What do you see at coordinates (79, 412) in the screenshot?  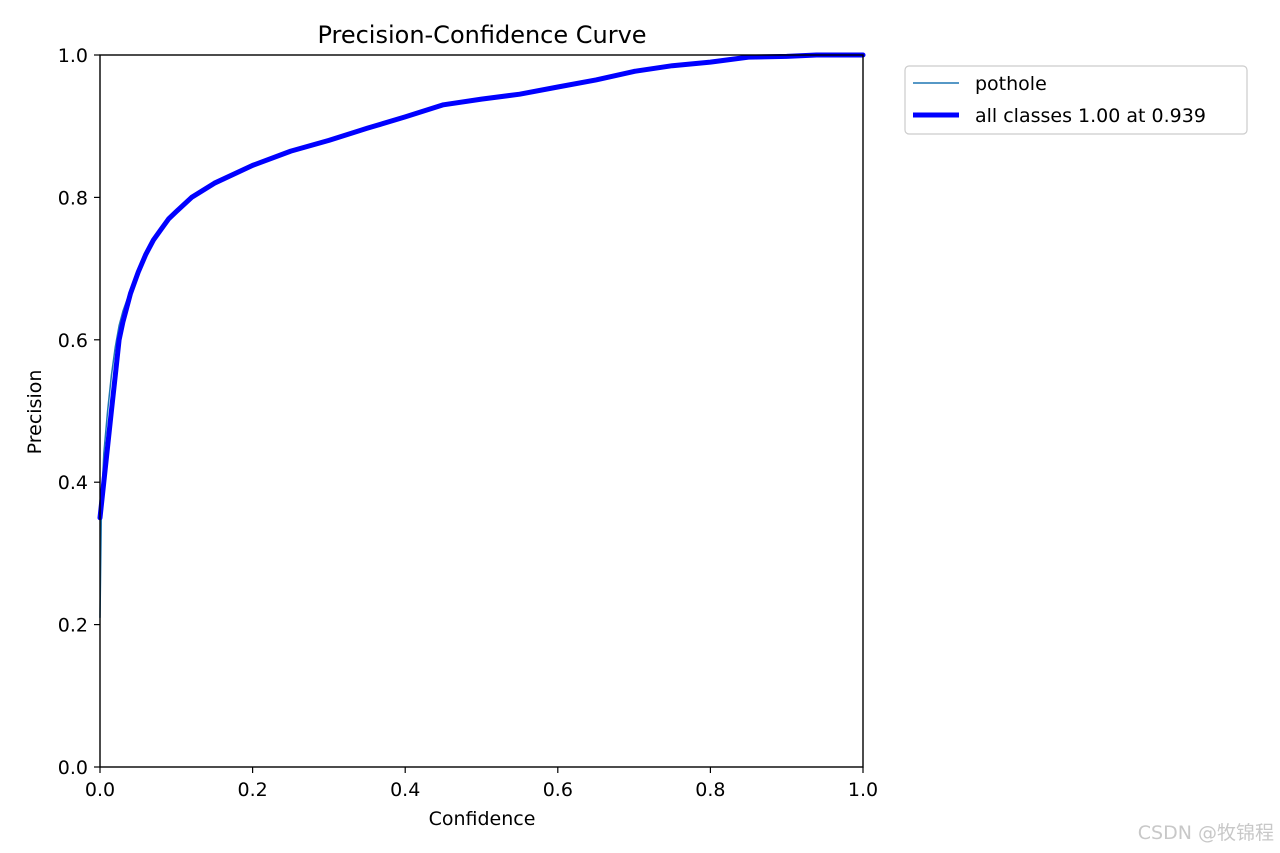 I see `y-axis: 0.0 0.2 0.4 0.6 0.8 1.0` at bounding box center [79, 412].